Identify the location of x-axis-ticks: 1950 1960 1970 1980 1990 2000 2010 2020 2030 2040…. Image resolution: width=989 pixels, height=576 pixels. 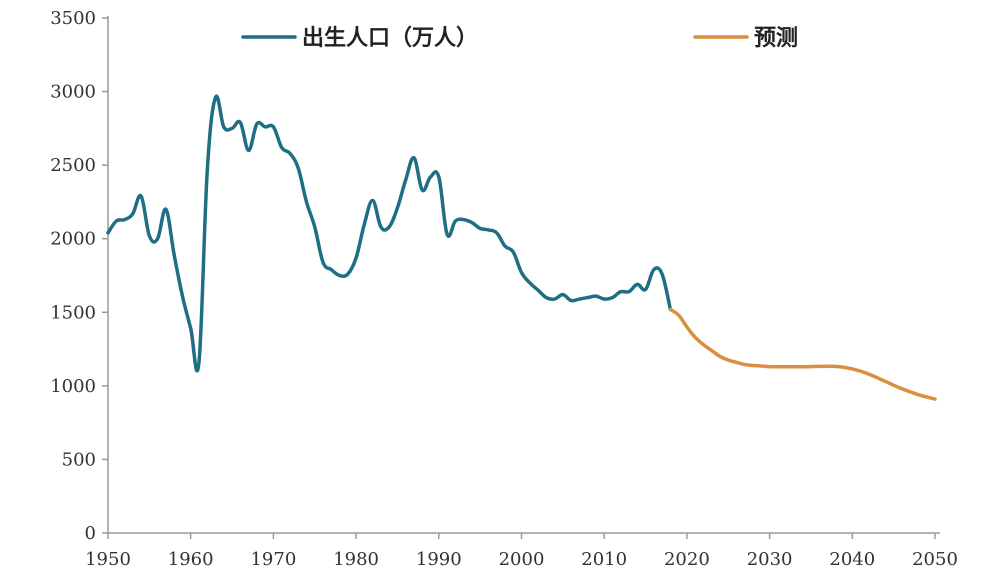
(521, 551).